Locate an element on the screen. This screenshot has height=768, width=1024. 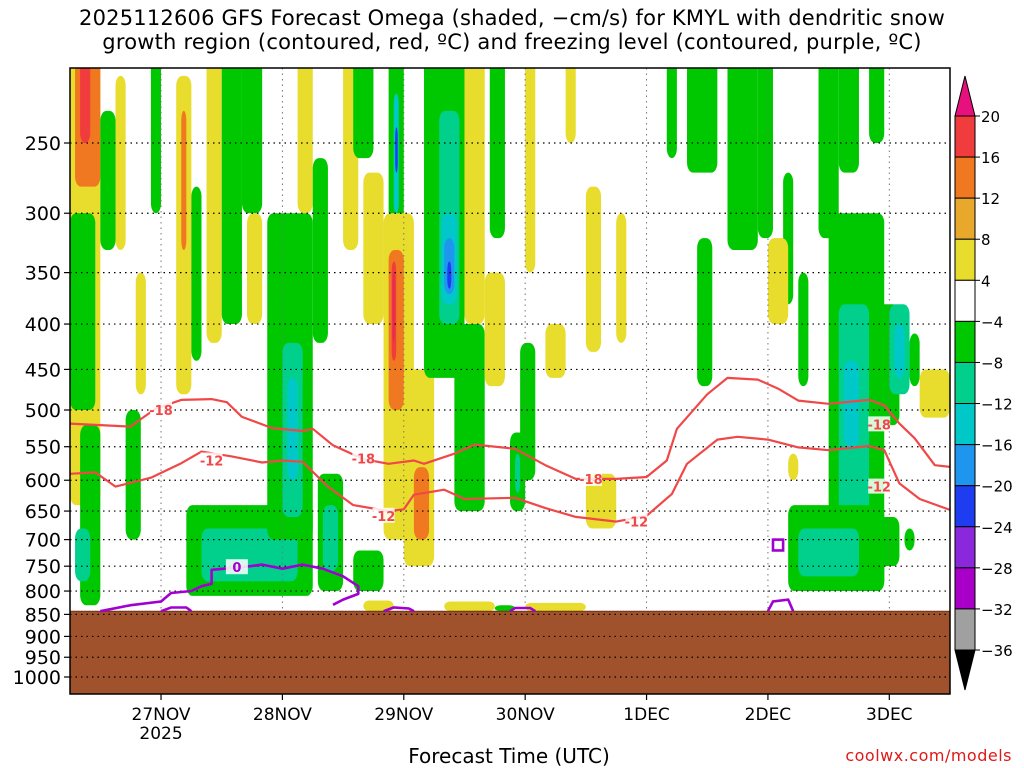
colorbar-label: −20 is located at coordinates (997, 487).